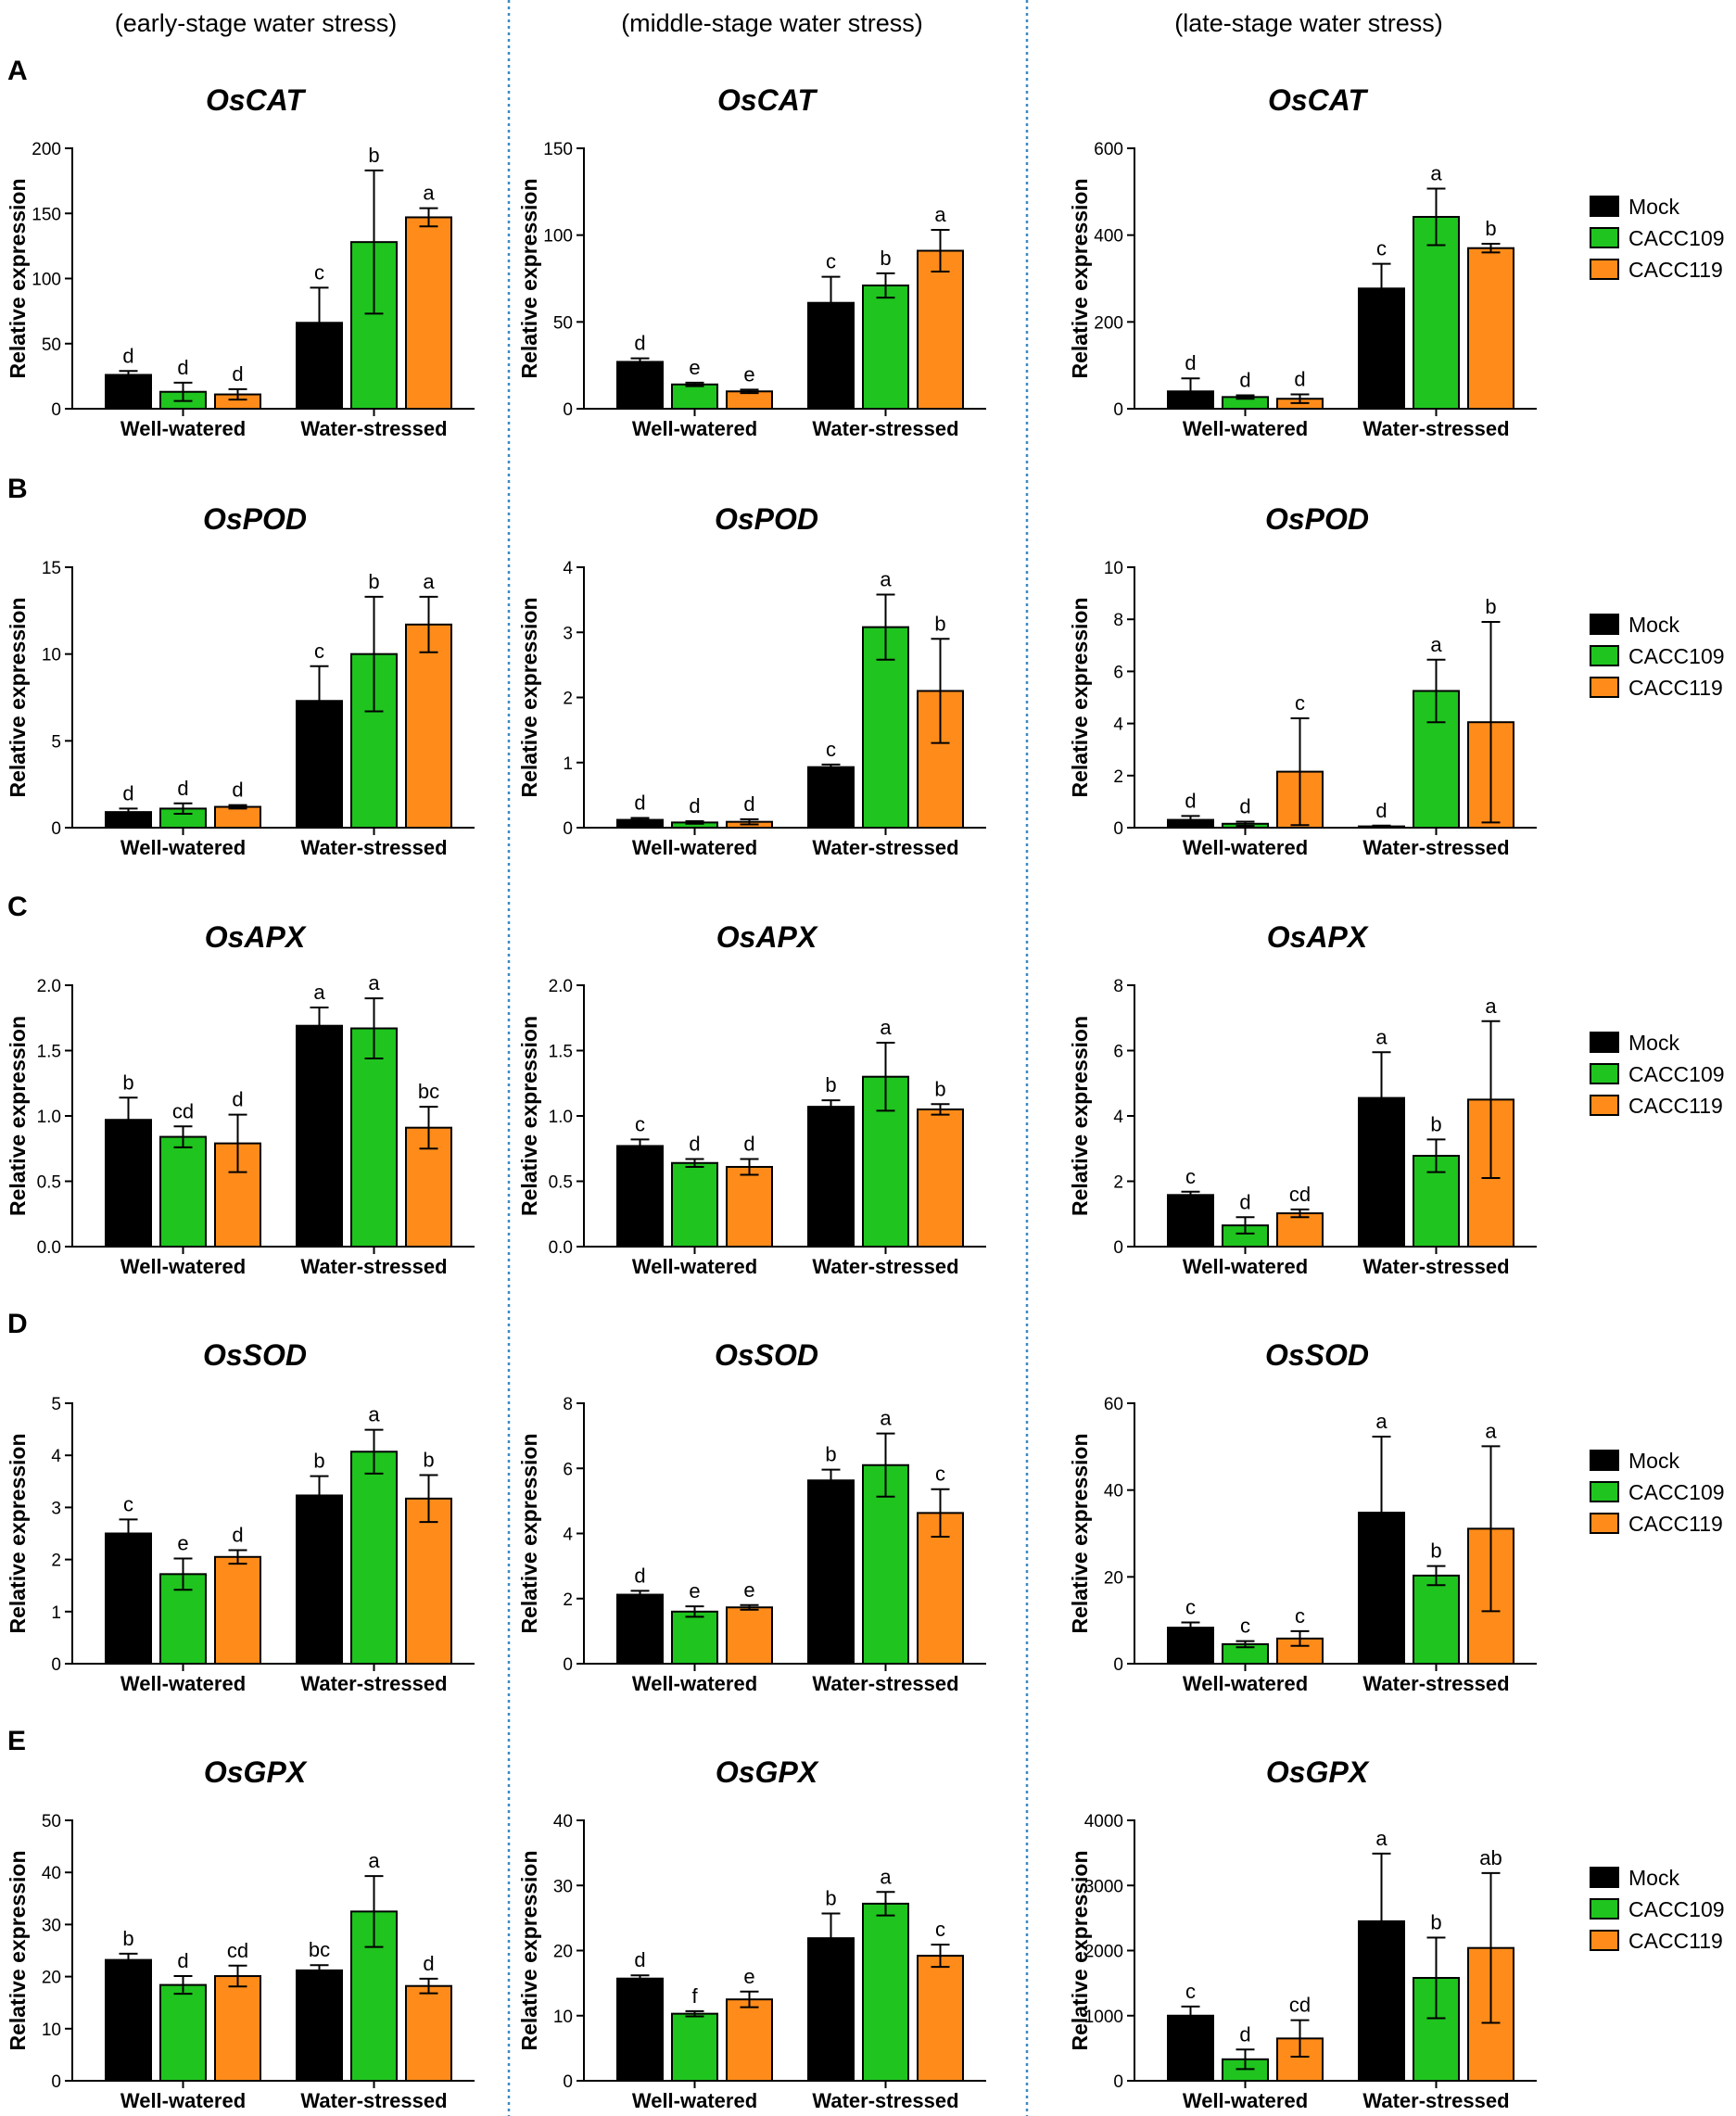  Describe the element at coordinates (255, 1355) in the screenshot. I see `chart-title: OsSOD` at that location.